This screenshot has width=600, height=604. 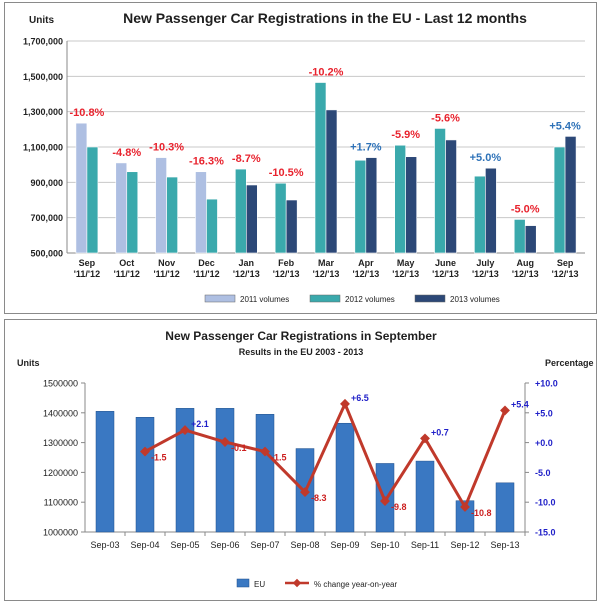 What do you see at coordinates (355, 584) in the screenshot?
I see `legend-label: % change year-on-year` at bounding box center [355, 584].